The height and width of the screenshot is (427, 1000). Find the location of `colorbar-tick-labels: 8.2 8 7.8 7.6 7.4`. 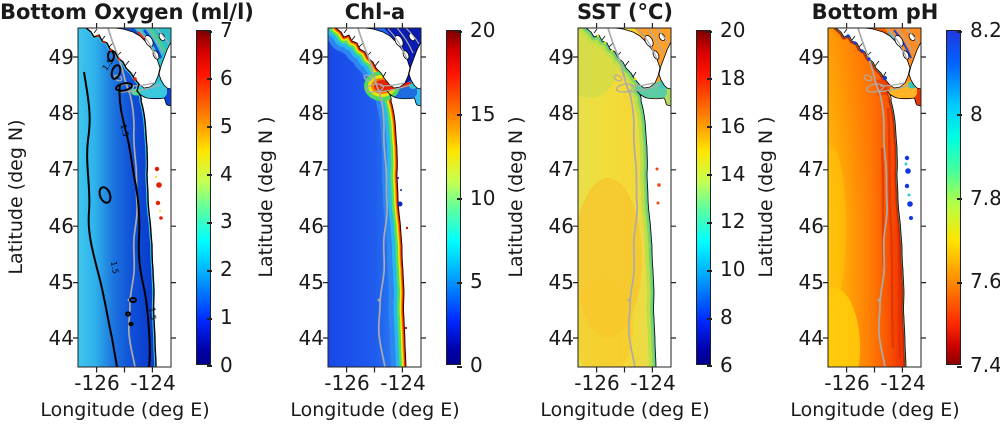

colorbar-tick-labels: 8.2 8 7.8 7.6 7.4 is located at coordinates (981, 197).